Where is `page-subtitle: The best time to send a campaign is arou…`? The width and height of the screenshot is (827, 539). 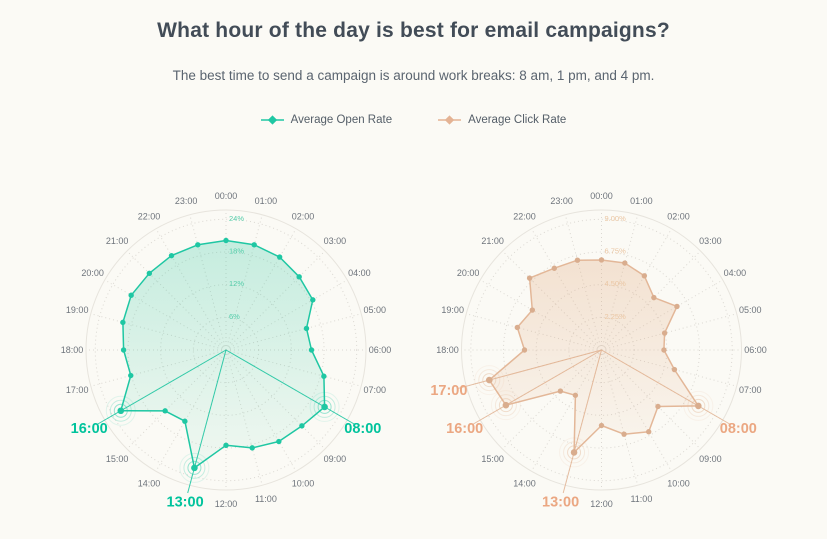
page-subtitle: The best time to send a campaign is arou… is located at coordinates (413, 75).